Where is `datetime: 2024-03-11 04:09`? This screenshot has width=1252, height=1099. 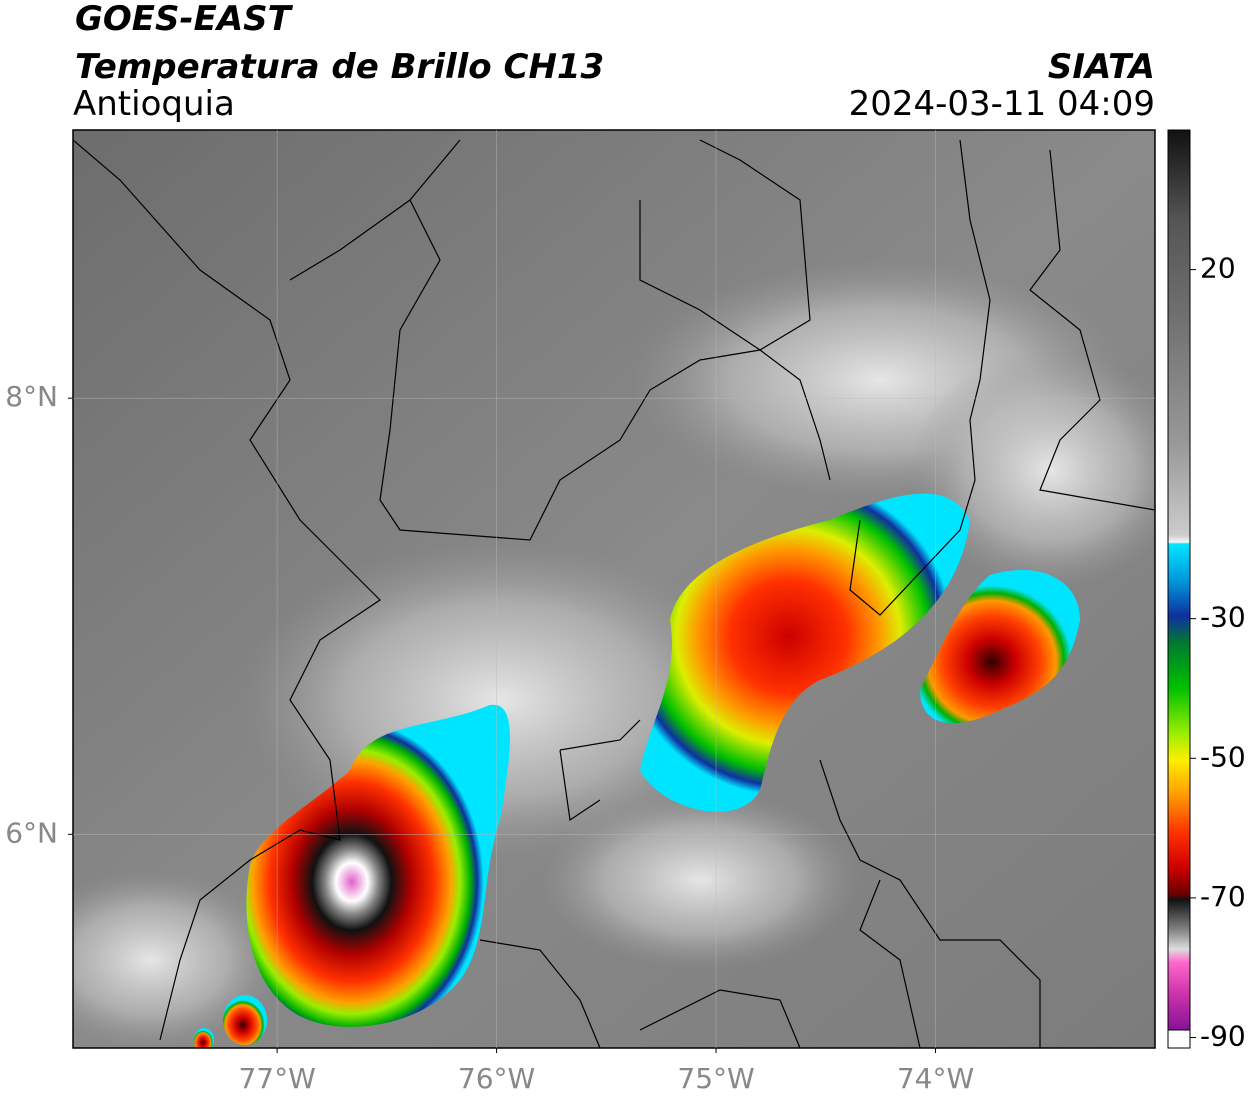
datetime: 2024-03-11 04:09 is located at coordinates (1002, 104).